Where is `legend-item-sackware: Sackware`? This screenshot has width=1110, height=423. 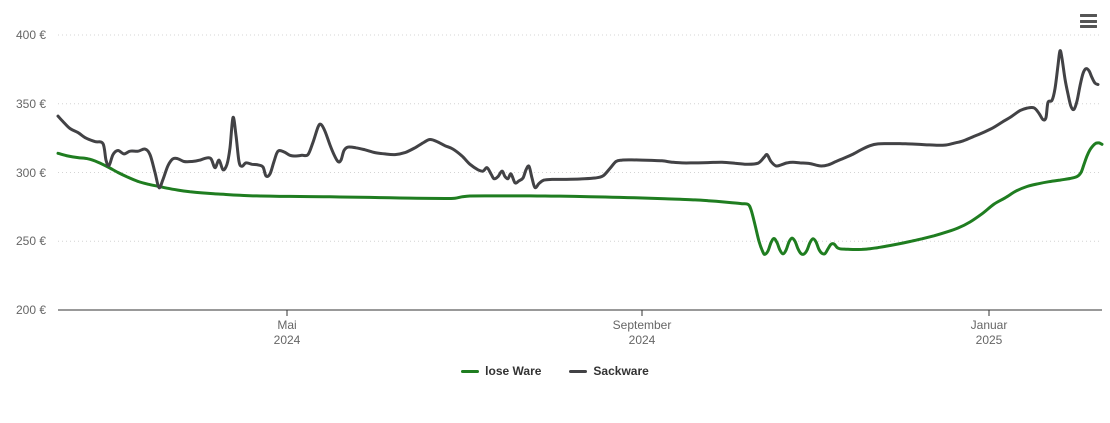
legend-item-sackware: Sackware is located at coordinates (609, 371).